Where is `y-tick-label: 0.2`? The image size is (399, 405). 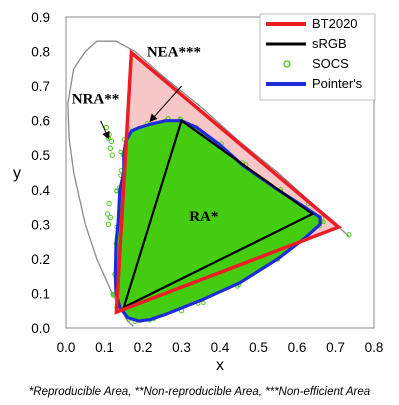
y-tick-label: 0.2 is located at coordinates (40, 259).